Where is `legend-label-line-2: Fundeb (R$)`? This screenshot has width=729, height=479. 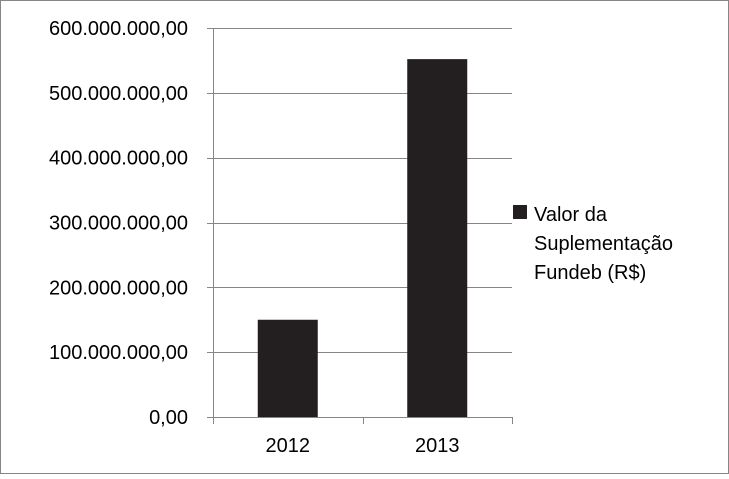 legend-label-line-2: Fundeb (R$) is located at coordinates (590, 273).